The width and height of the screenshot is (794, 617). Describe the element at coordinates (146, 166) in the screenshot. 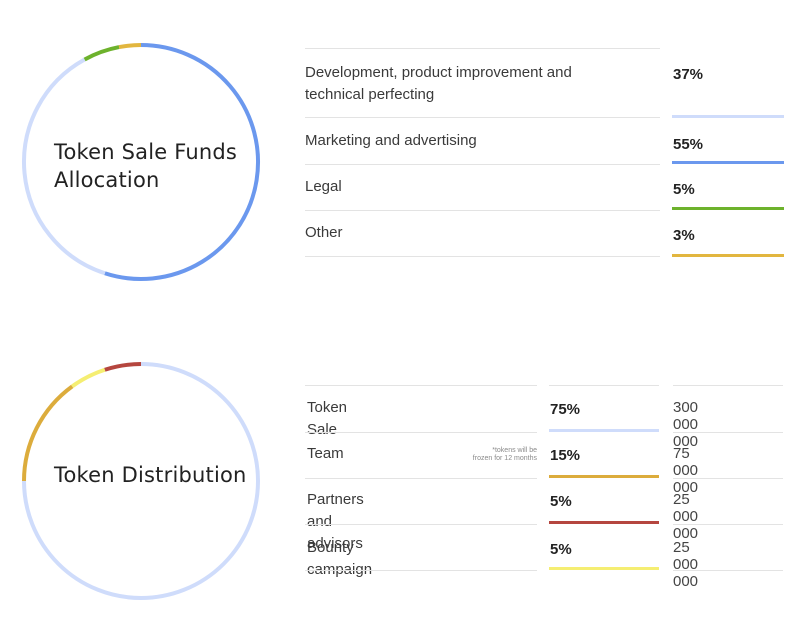

I see `funds-allocation-title: Token Sale Funds Allocation` at that location.